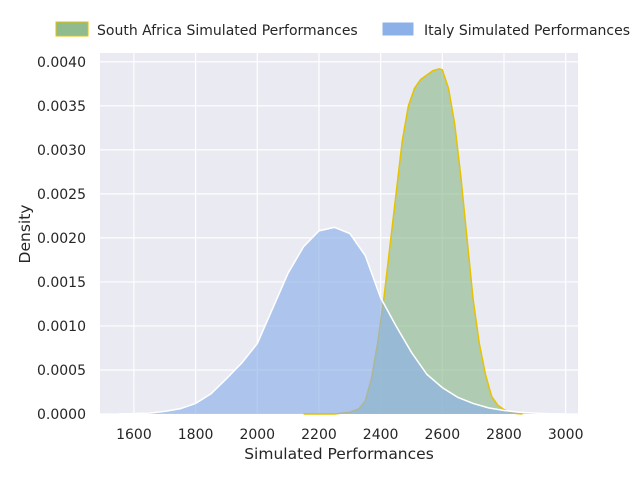 Image resolution: width=640 pixels, height=480 pixels. Describe the element at coordinates (61, 283) in the screenshot. I see `y-tick-label: 0.0015` at that location.